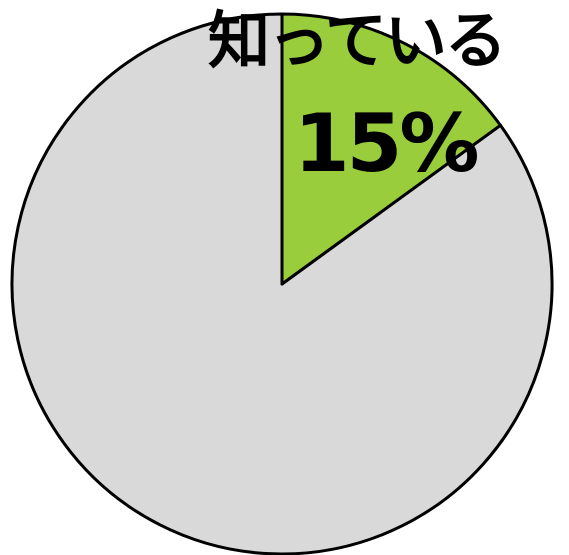 The image size is (569, 555). Describe the element at coordinates (386, 143) in the screenshot. I see `slice-percent-label-known: 15%` at that location.